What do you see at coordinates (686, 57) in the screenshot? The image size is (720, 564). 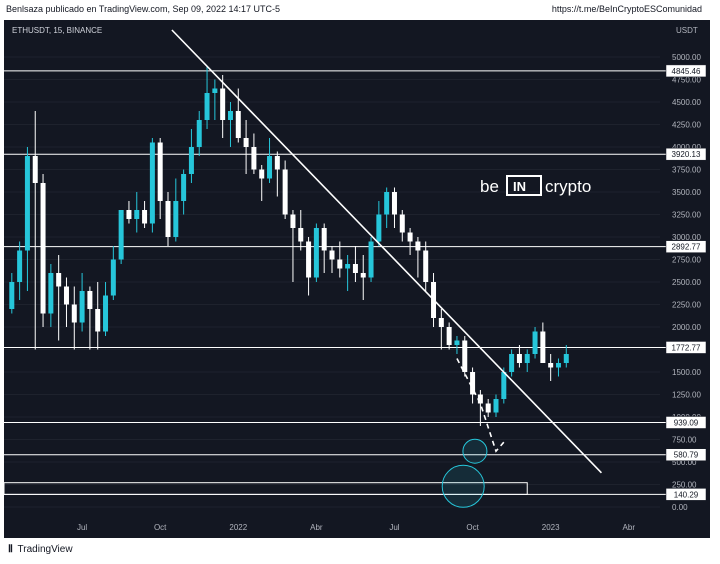 I see `y-tick-label: 5000.00` at bounding box center [686, 57].